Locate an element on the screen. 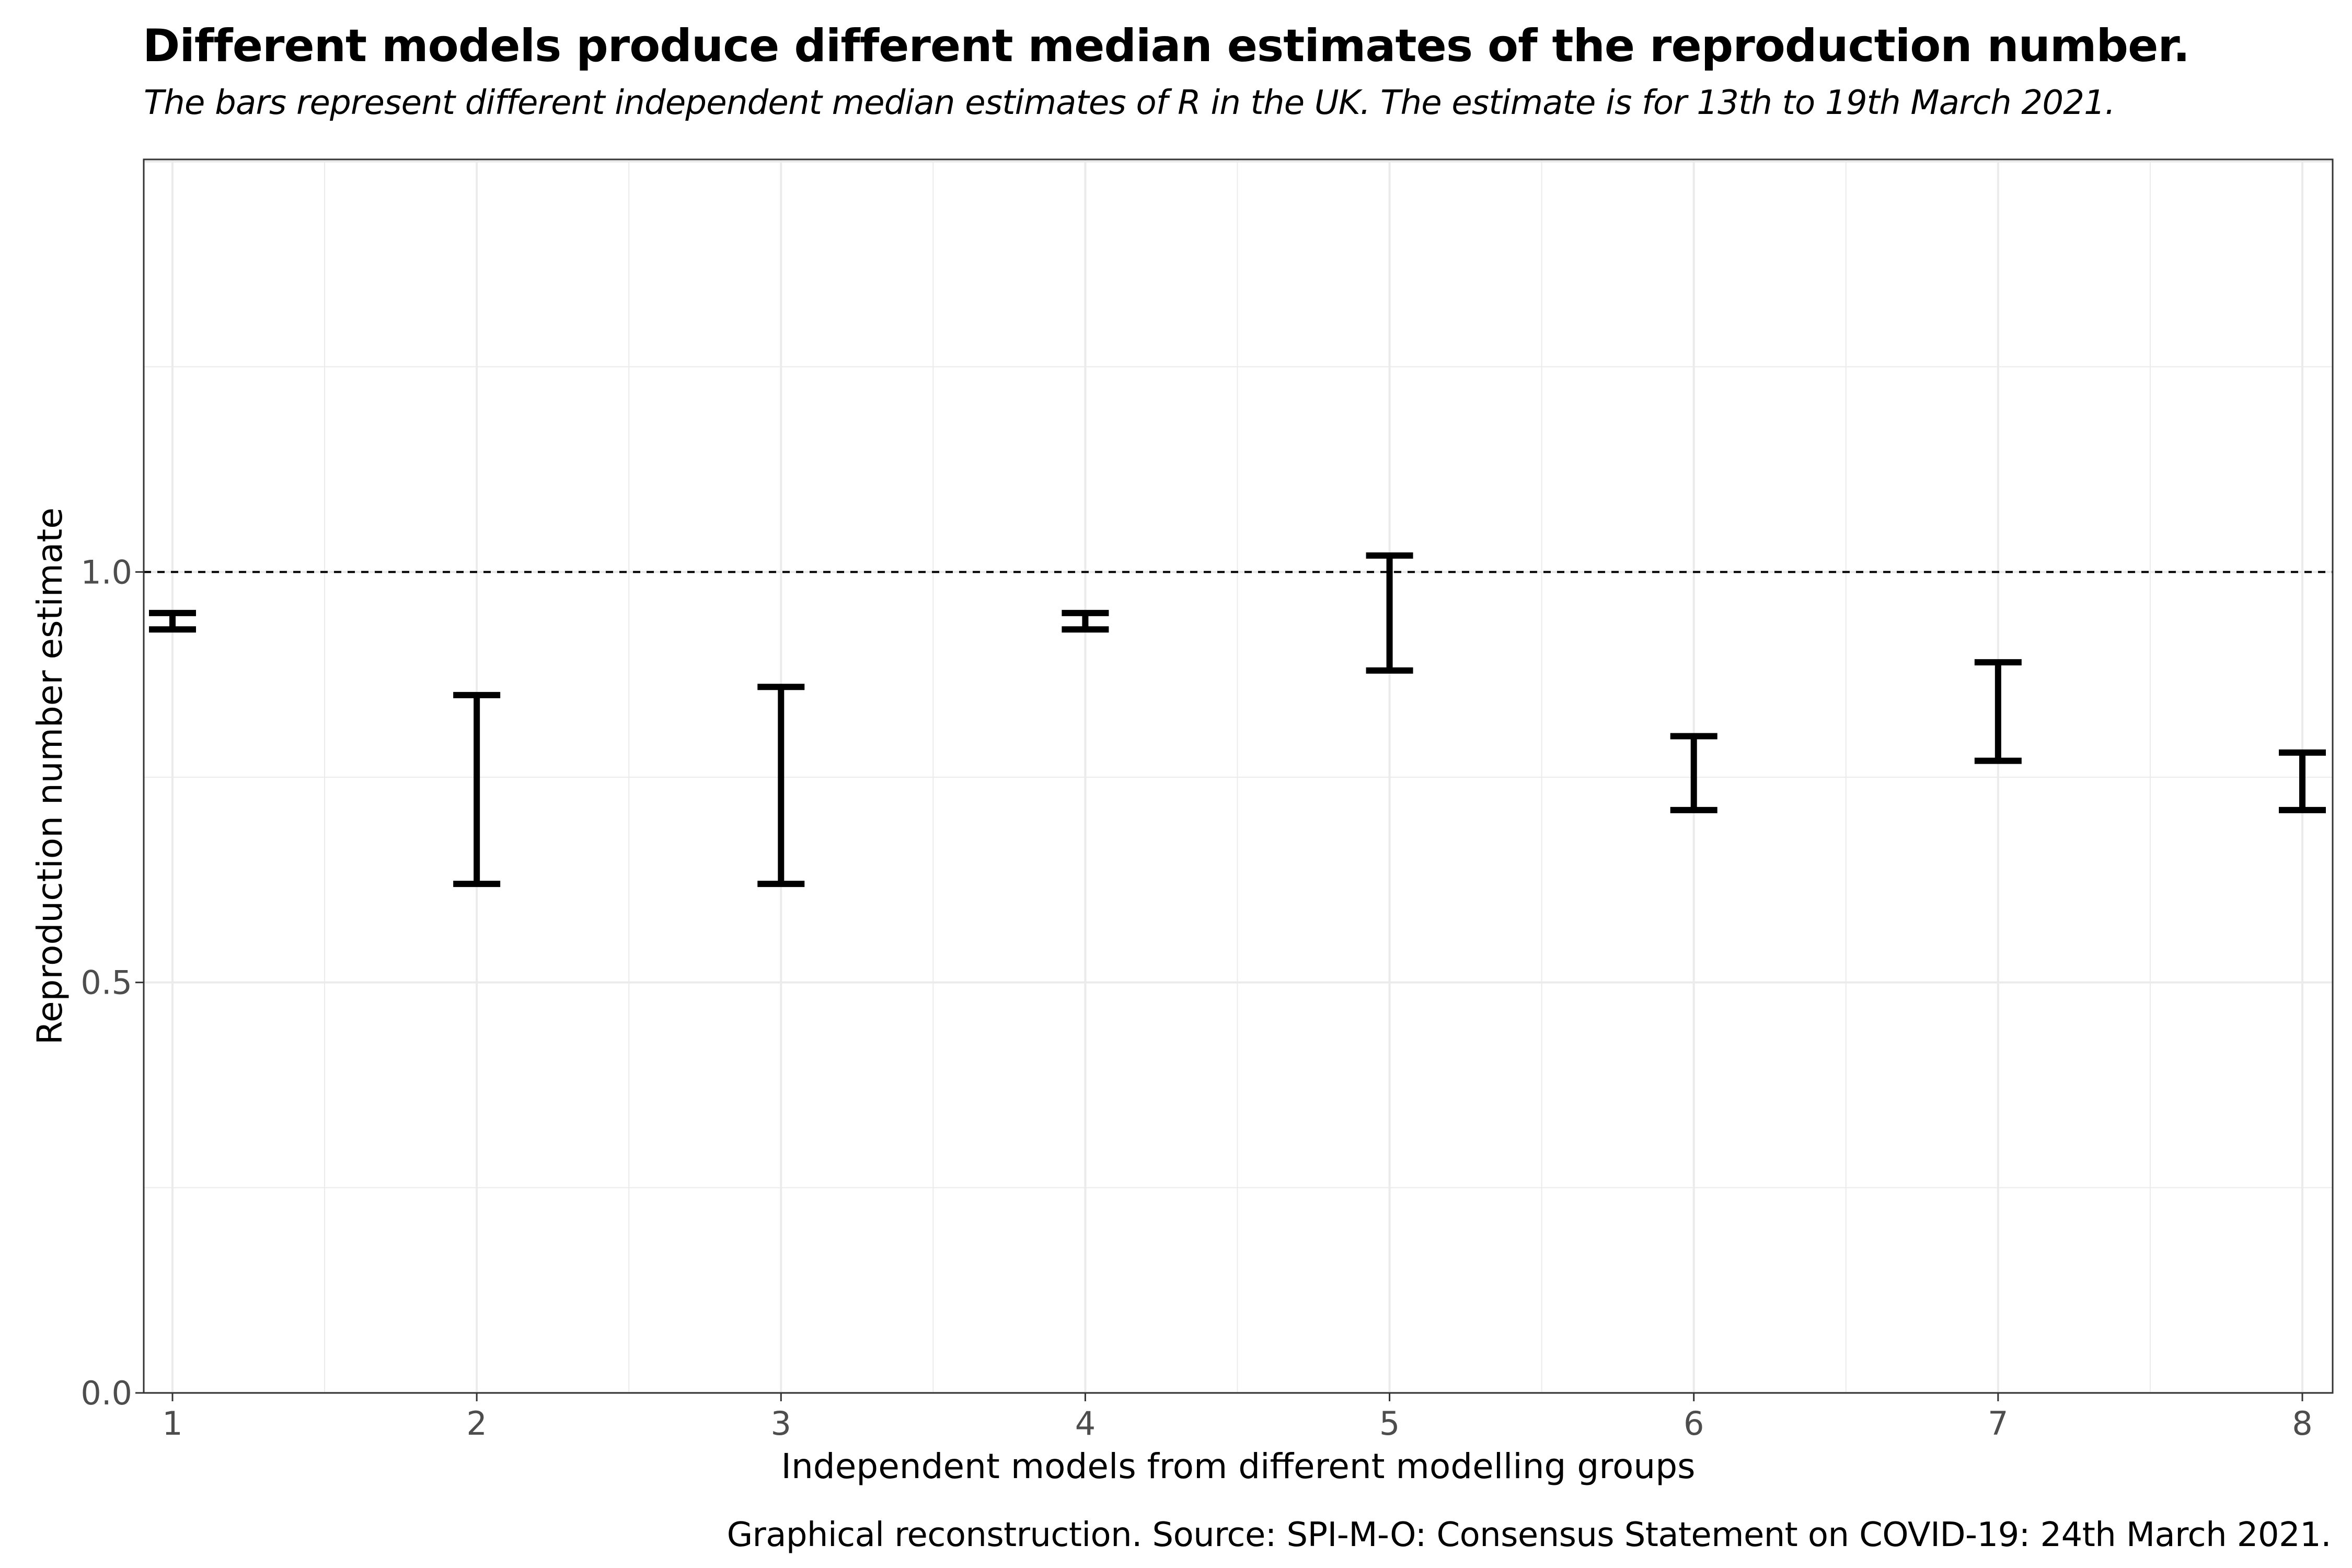 This screenshot has height=1568, width=2352. x-tick-label: 3 is located at coordinates (781, 1423).